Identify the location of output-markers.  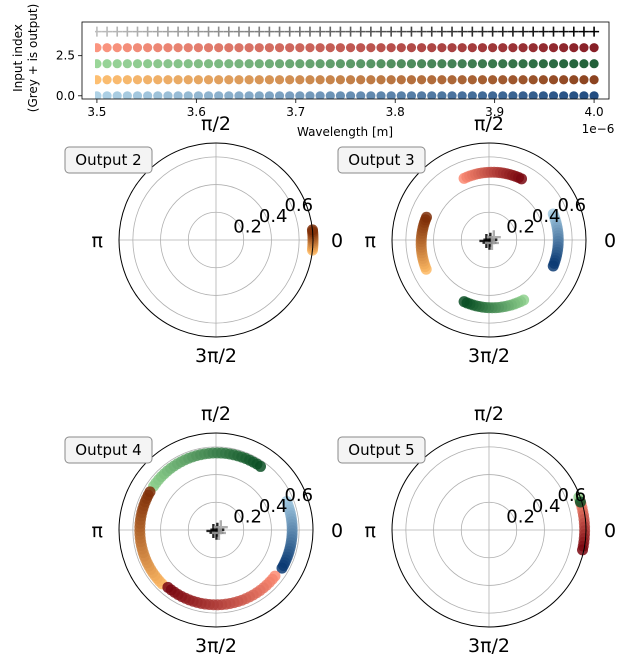
(217, 530).